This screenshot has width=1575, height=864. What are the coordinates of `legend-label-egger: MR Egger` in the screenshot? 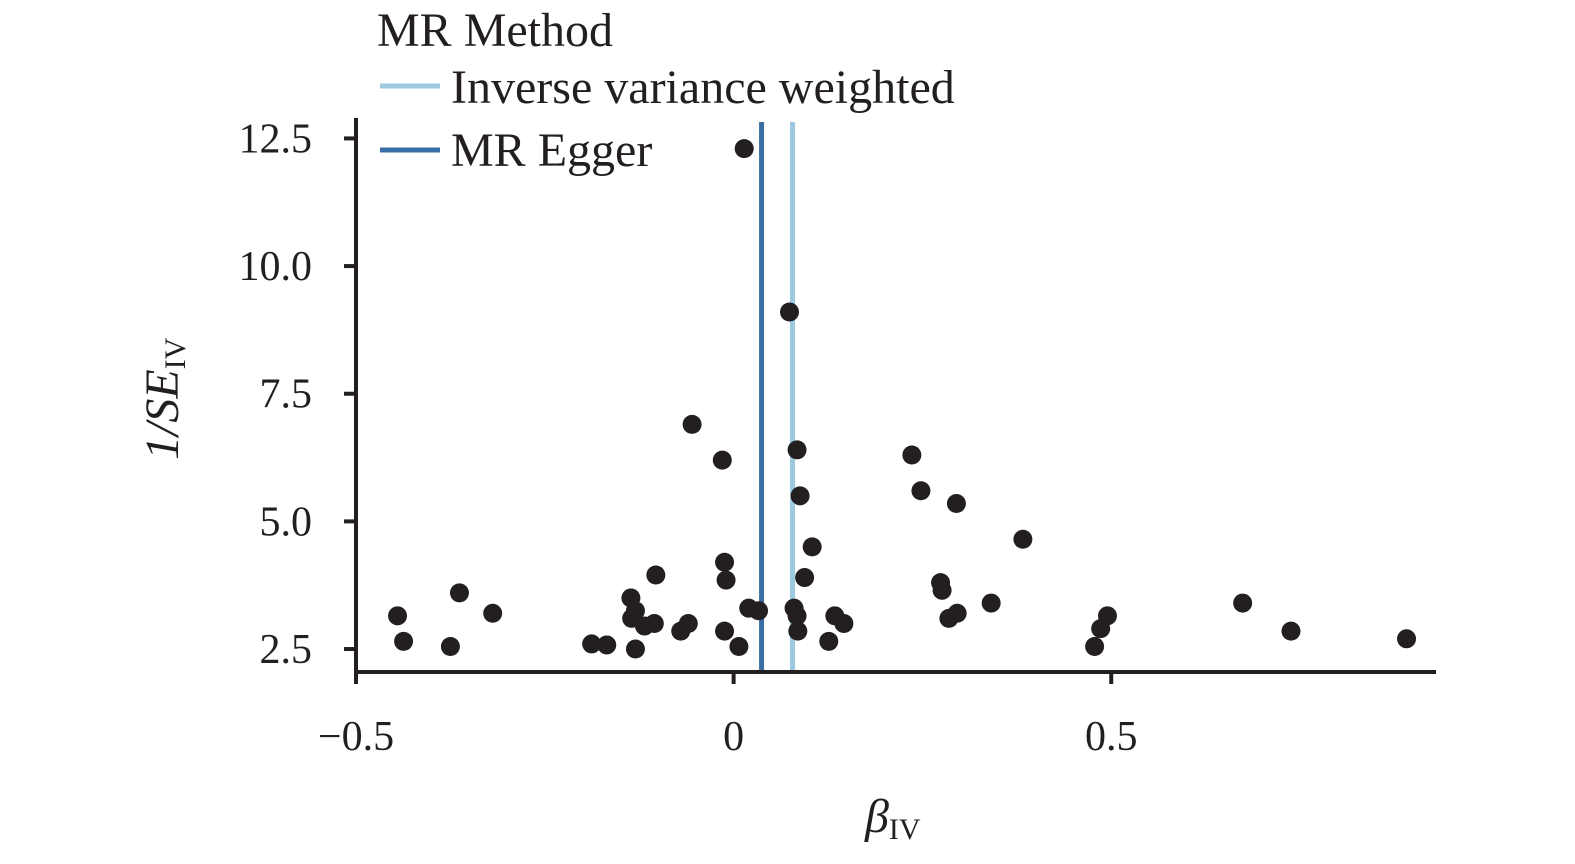 It's located at (551, 150).